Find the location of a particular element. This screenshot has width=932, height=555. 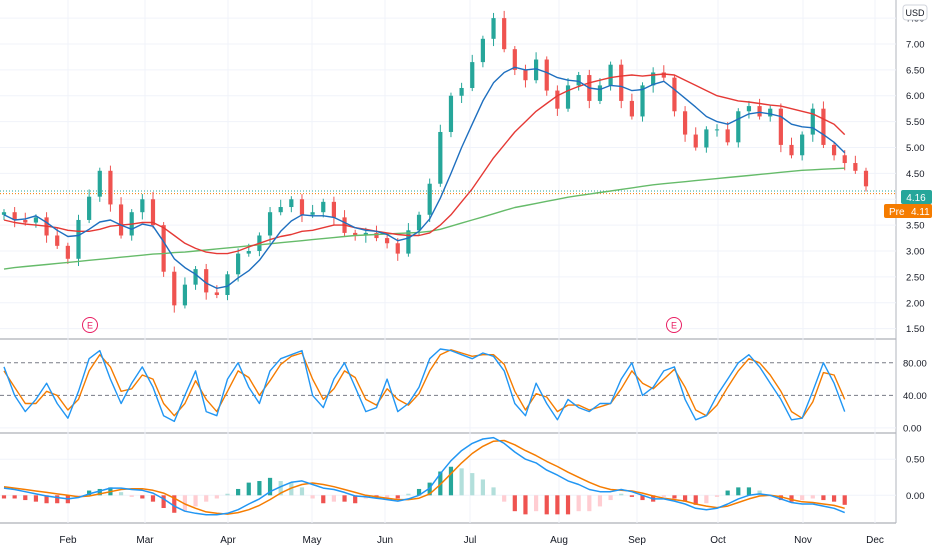

price-tick-label: 5.00 is located at coordinates (915, 148).